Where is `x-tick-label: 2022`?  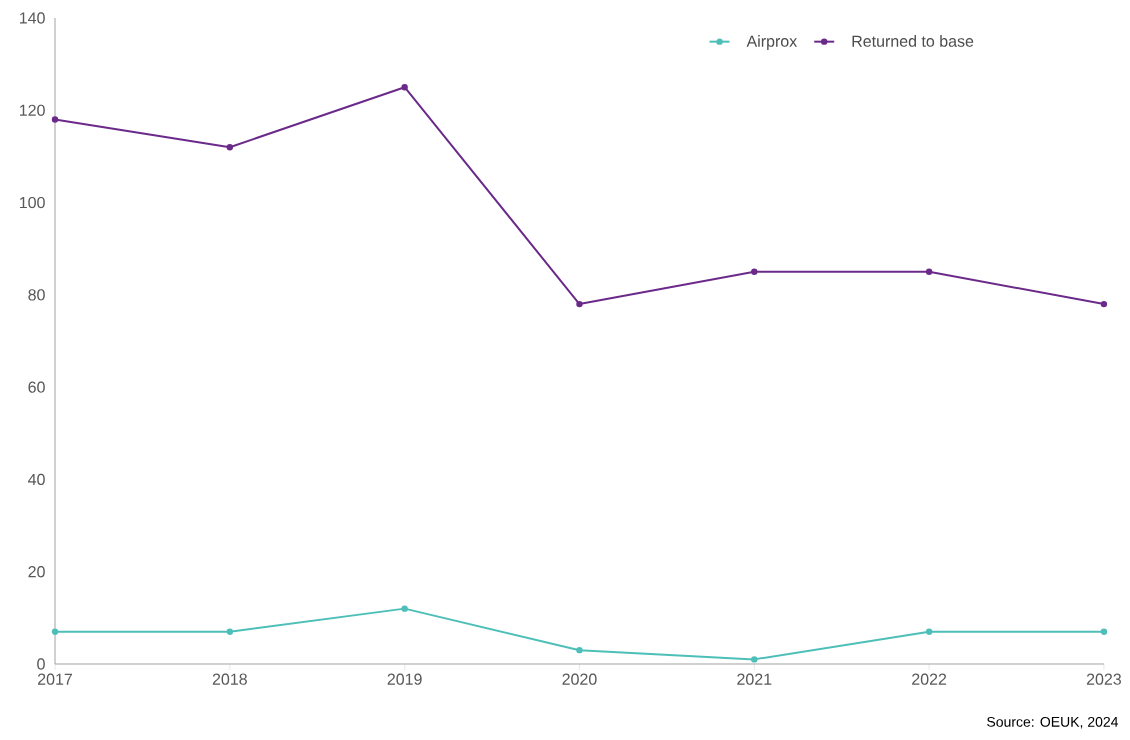
x-tick-label: 2022 is located at coordinates (929, 679).